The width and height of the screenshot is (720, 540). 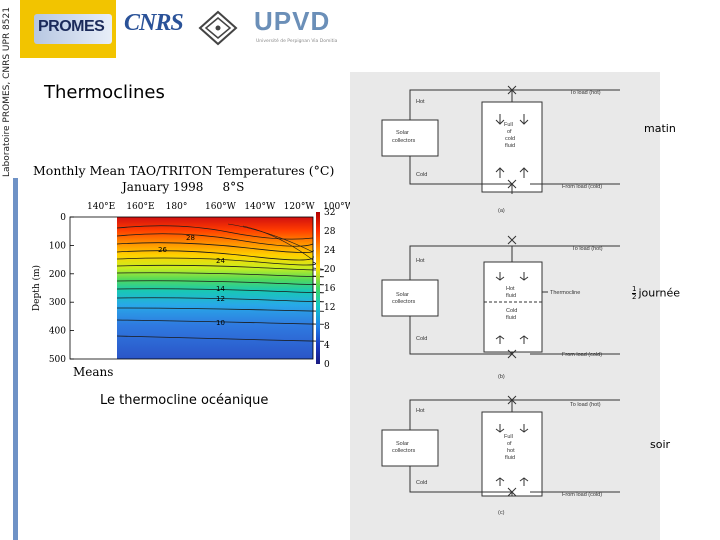 What do you see at coordinates (300, 207) in the screenshot?
I see `x-tick-label: 120°W` at bounding box center [300, 207].